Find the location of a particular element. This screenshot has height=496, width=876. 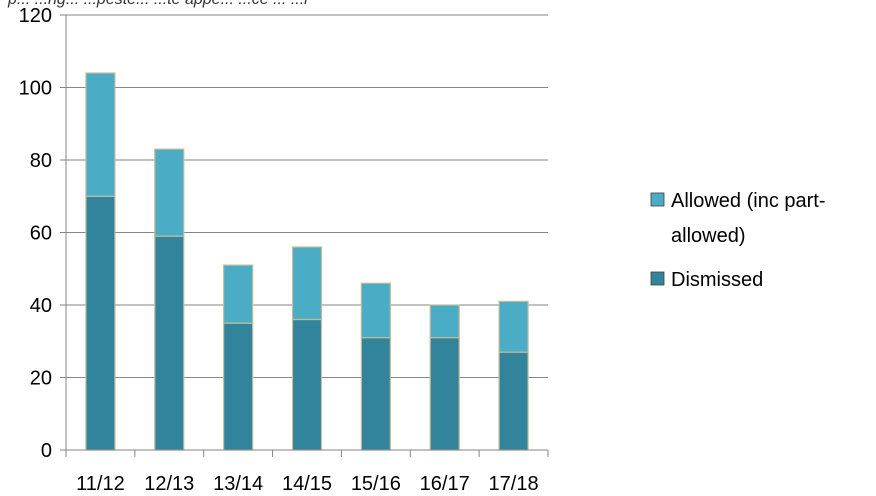

x-tick-label: 15/16 is located at coordinates (376, 484).